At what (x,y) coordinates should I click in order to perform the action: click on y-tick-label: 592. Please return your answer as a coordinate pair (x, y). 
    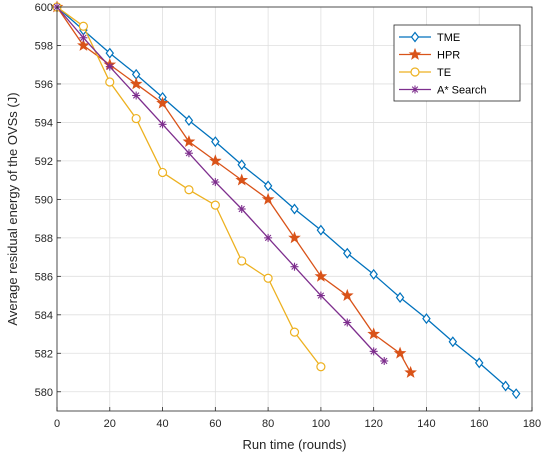
    Looking at the image, I should click on (44, 162).